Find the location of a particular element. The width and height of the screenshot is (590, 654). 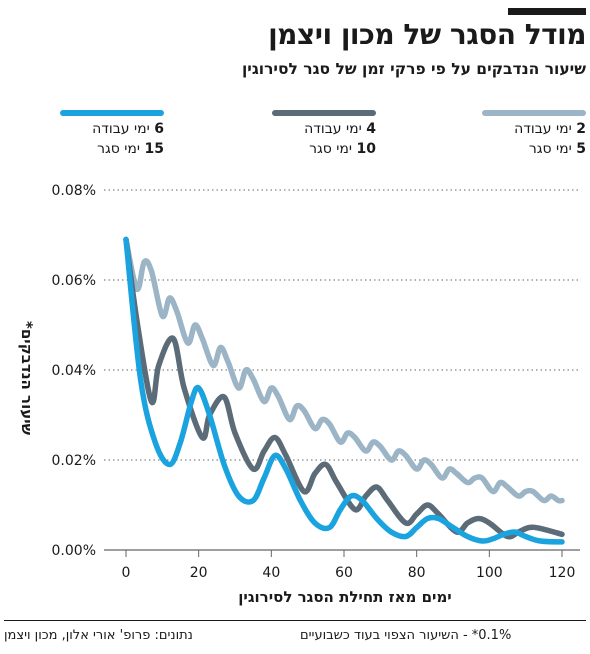

legend-work-days: 4 is located at coordinates (371, 129).